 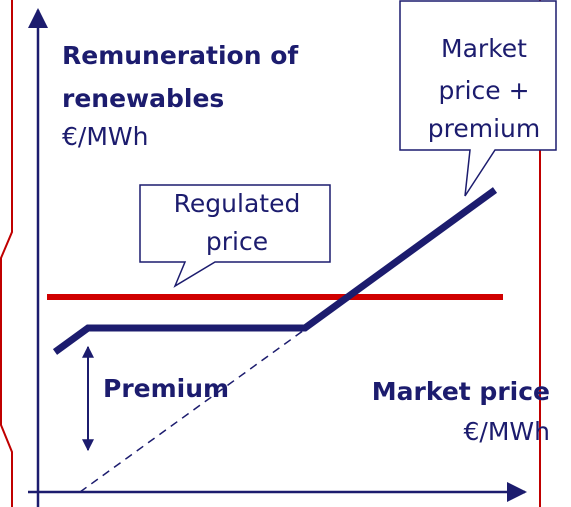 What do you see at coordinates (105, 136) in the screenshot?
I see `y-axis-unit: €/MWh` at bounding box center [105, 136].